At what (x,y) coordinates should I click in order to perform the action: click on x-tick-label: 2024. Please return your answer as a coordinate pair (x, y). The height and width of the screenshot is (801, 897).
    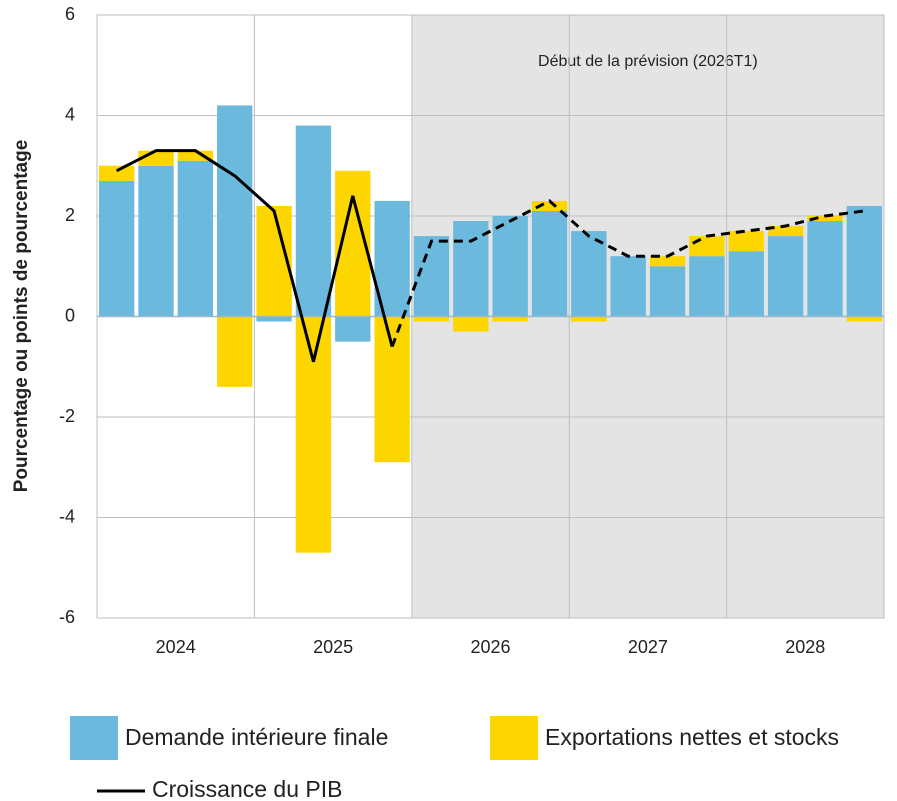
    Looking at the image, I should click on (176, 647).